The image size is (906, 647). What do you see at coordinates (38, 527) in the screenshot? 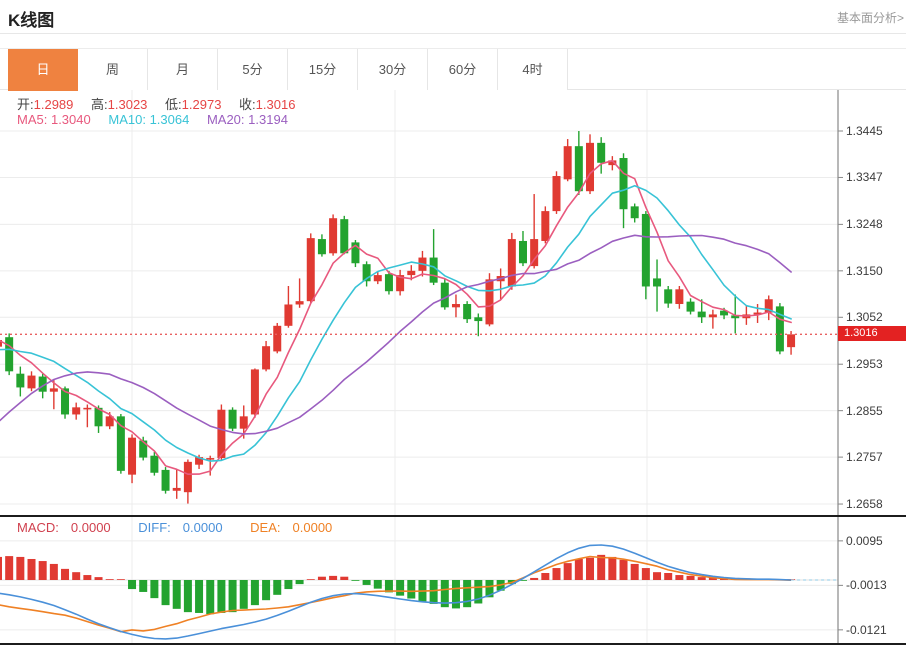
I see `macd-label: MACD:` at bounding box center [38, 527].